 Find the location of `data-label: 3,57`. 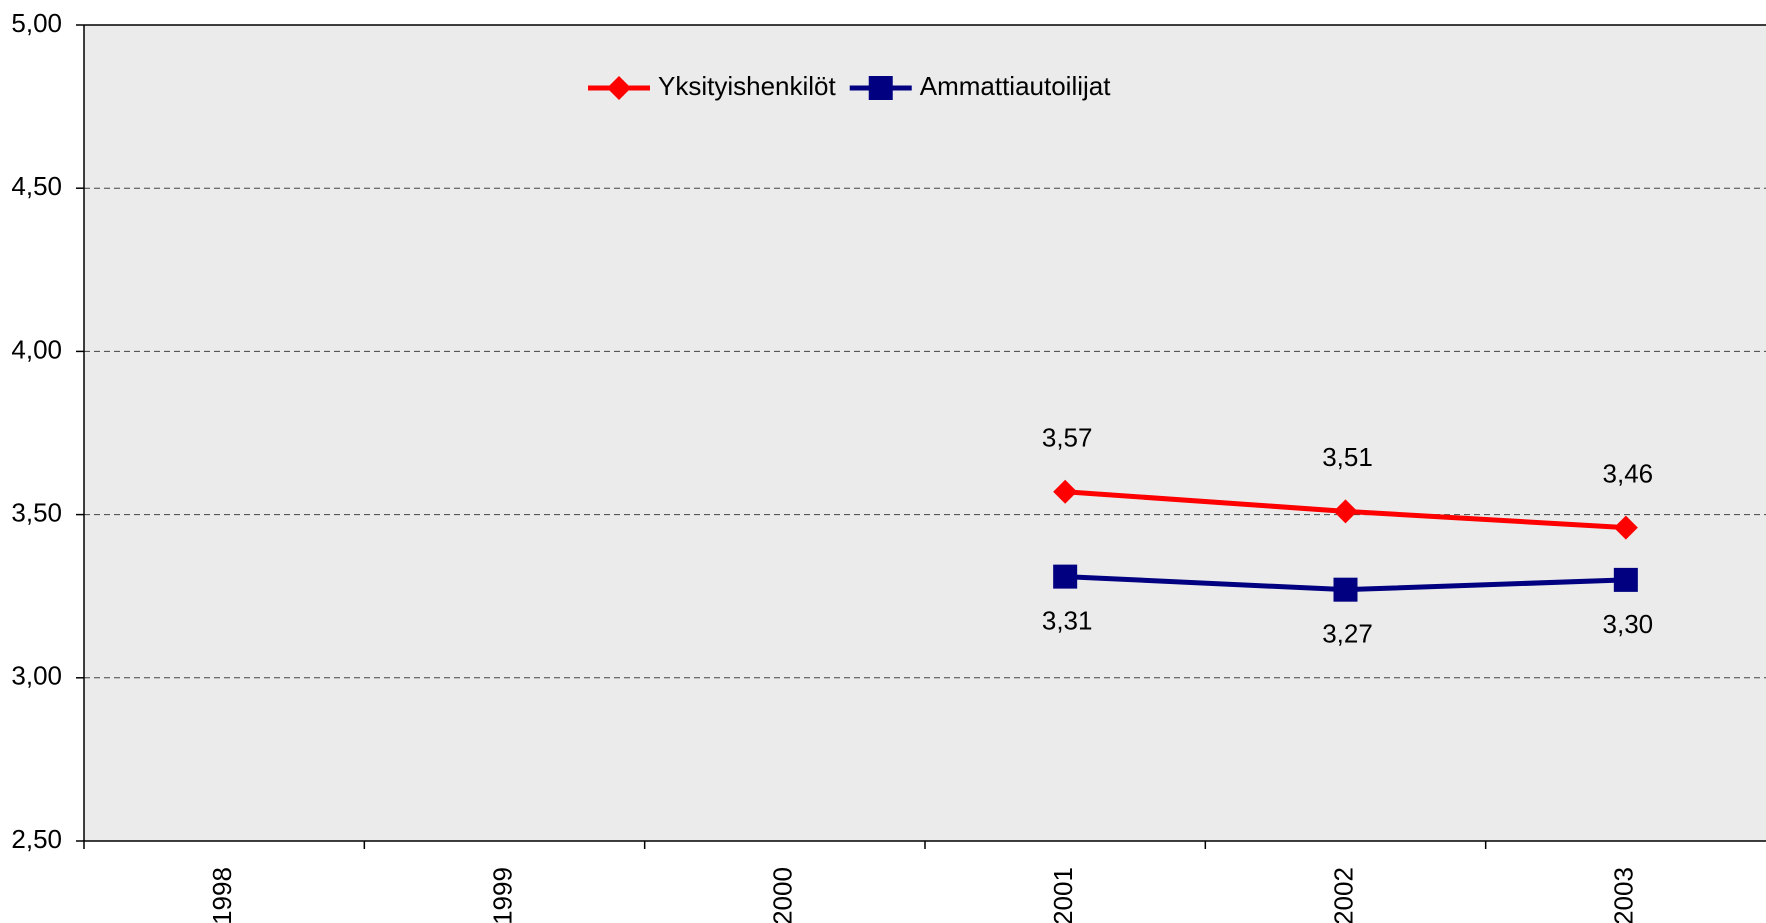

data-label: 3,57 is located at coordinates (1067, 438).